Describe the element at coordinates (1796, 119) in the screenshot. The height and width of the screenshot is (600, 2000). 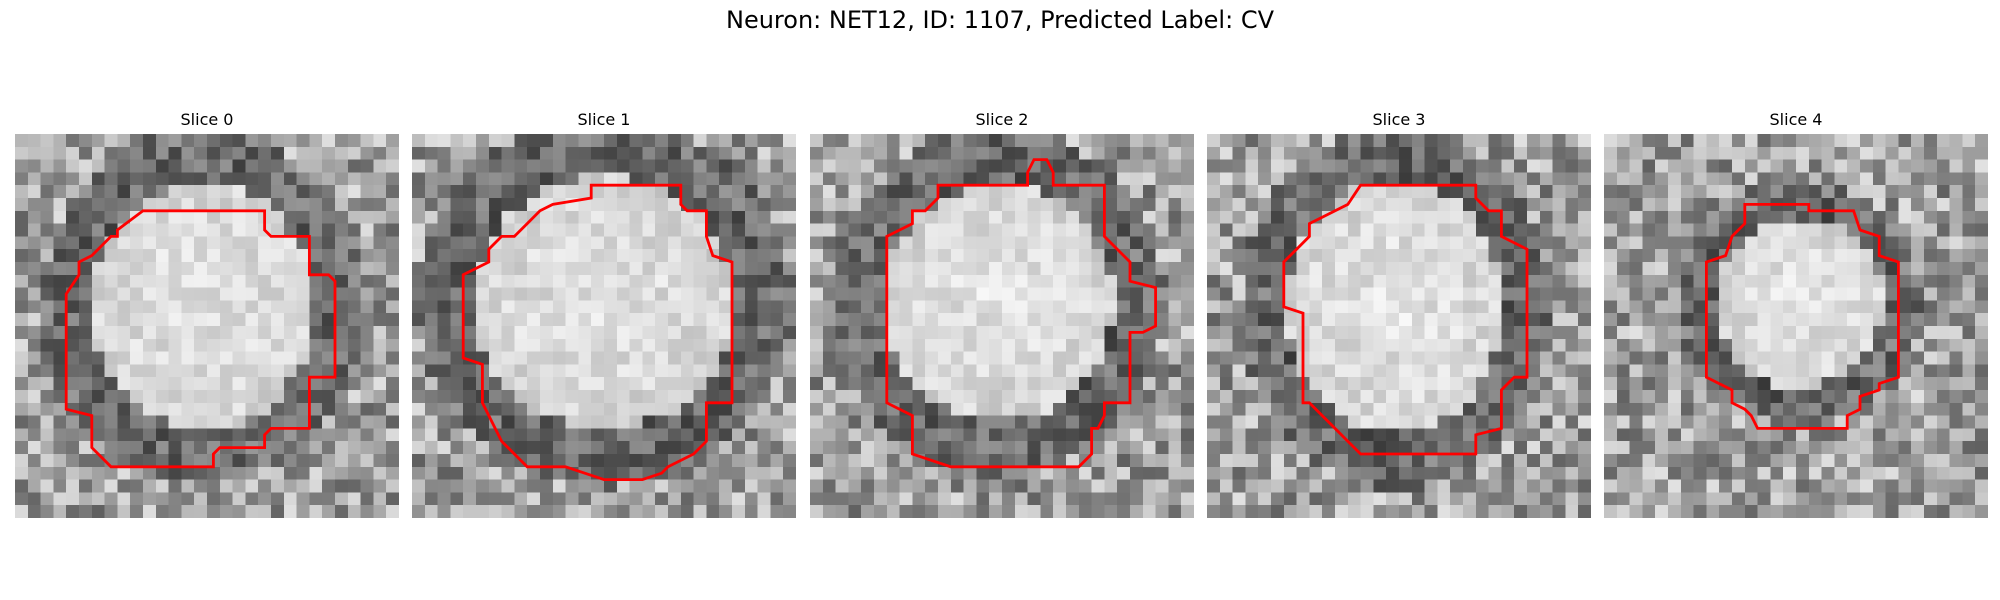
I see `slice-title-4: Slice 4` at that location.